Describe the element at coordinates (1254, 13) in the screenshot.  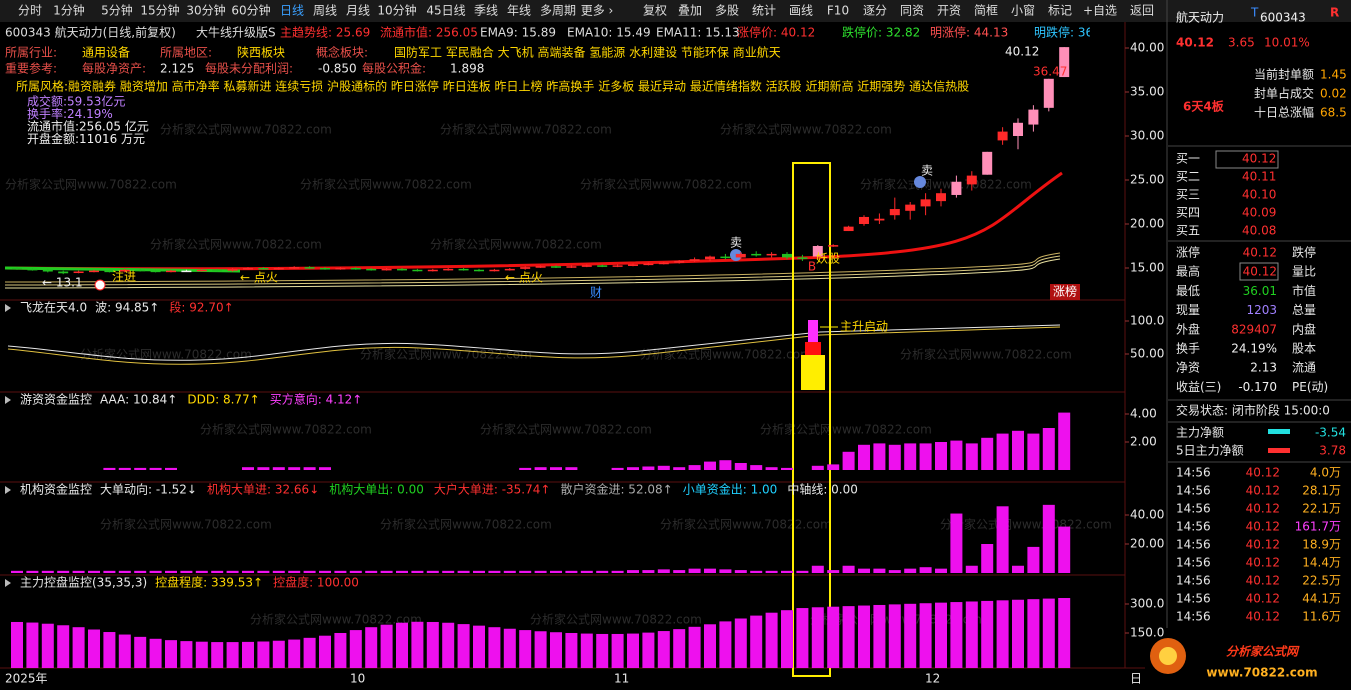
I see `stock-mark: T` at that location.